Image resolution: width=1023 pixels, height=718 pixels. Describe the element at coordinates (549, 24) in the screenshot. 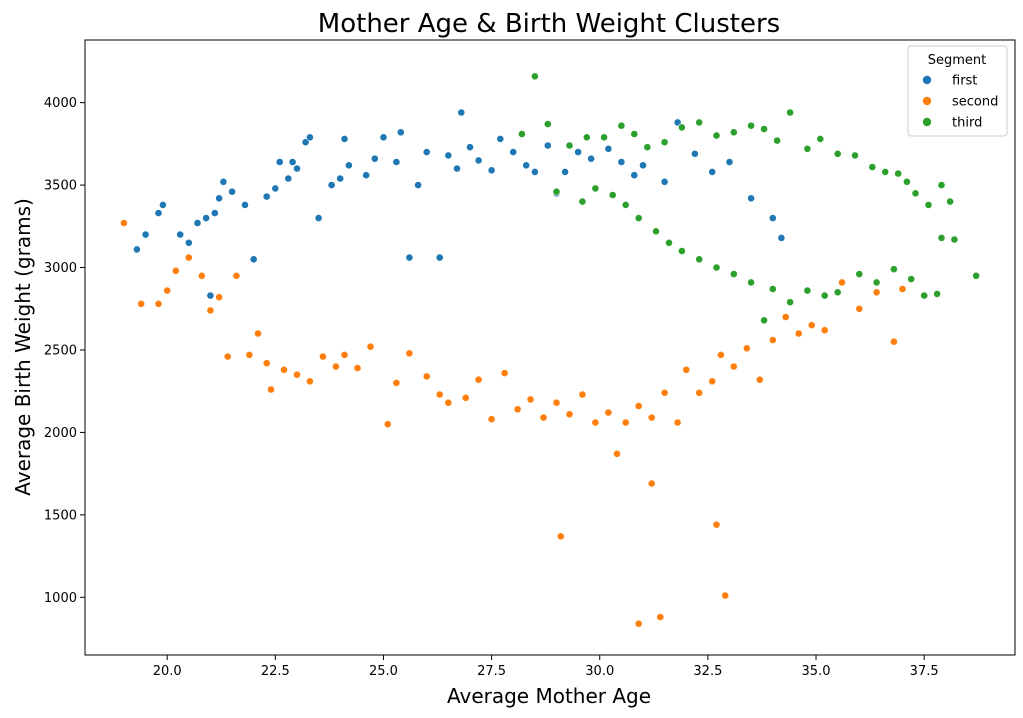

I see `chart-title: Mother Age & Birth Weight Clusters` at that location.